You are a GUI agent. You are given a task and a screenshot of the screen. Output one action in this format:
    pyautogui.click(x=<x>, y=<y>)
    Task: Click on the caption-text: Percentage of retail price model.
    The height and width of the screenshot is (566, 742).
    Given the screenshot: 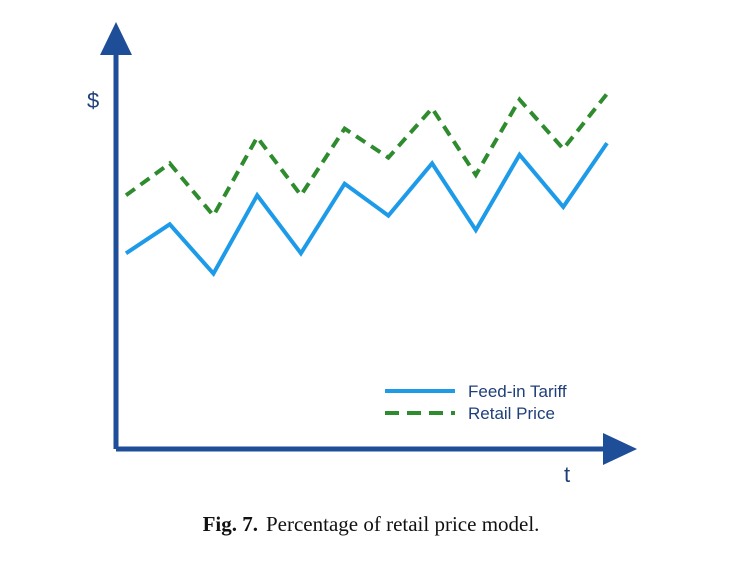 What is the action you would take?
    pyautogui.click(x=402, y=524)
    